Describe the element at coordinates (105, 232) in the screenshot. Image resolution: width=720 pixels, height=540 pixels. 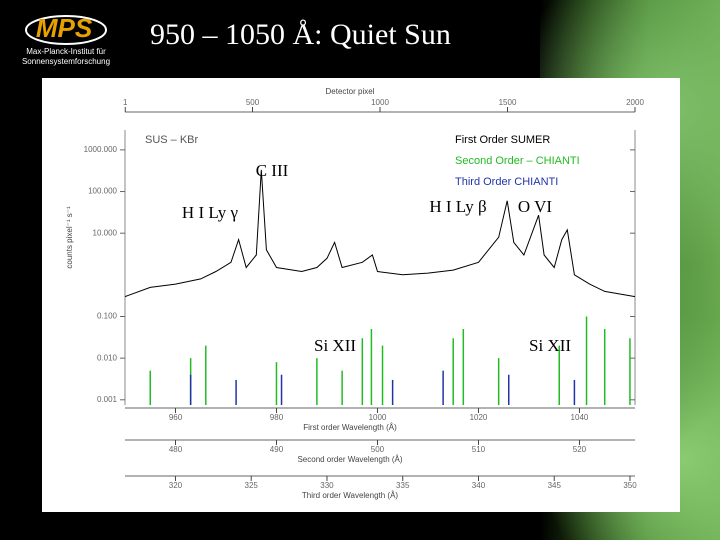
I see `y-tick-label: 10.000` at that location.